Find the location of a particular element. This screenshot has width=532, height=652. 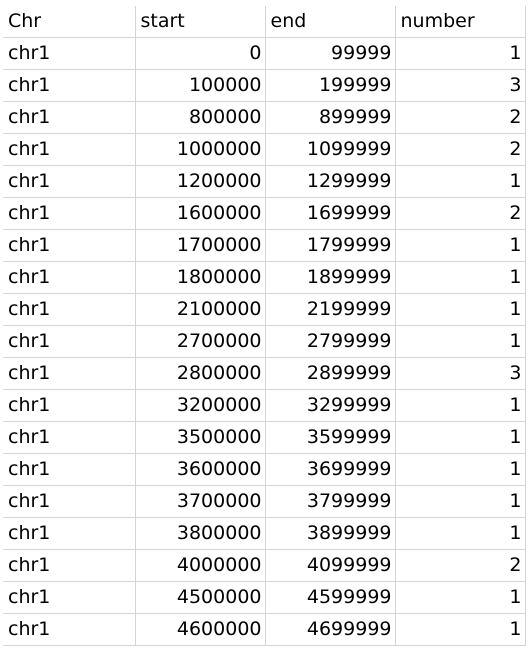

table-row: chr1 2100000 2199999 1 is located at coordinates (264, 309).